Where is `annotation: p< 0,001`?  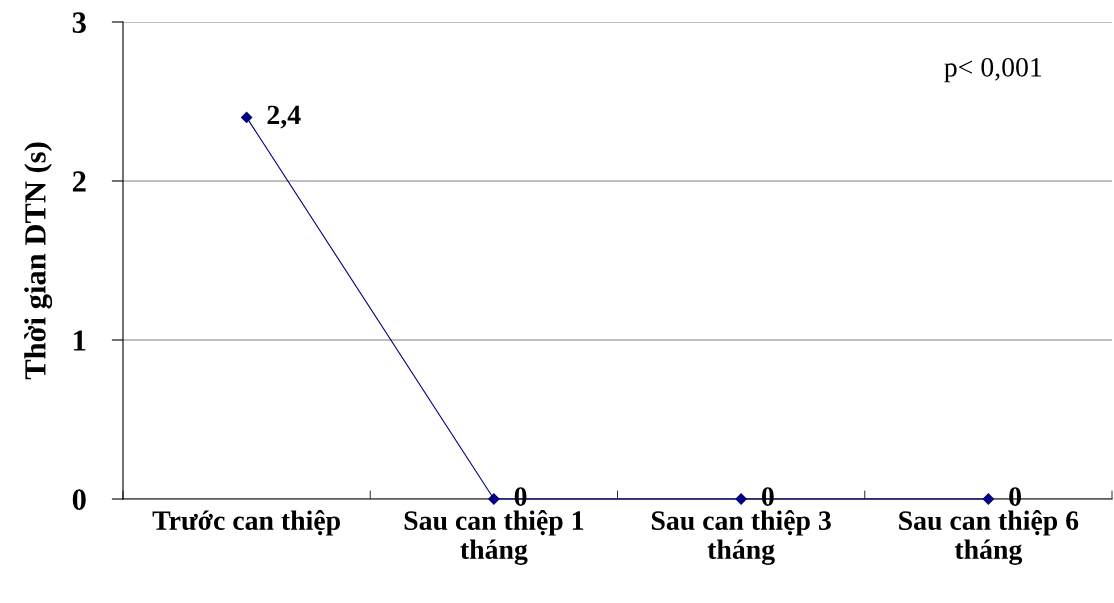 annotation: p< 0,001 is located at coordinates (993, 70).